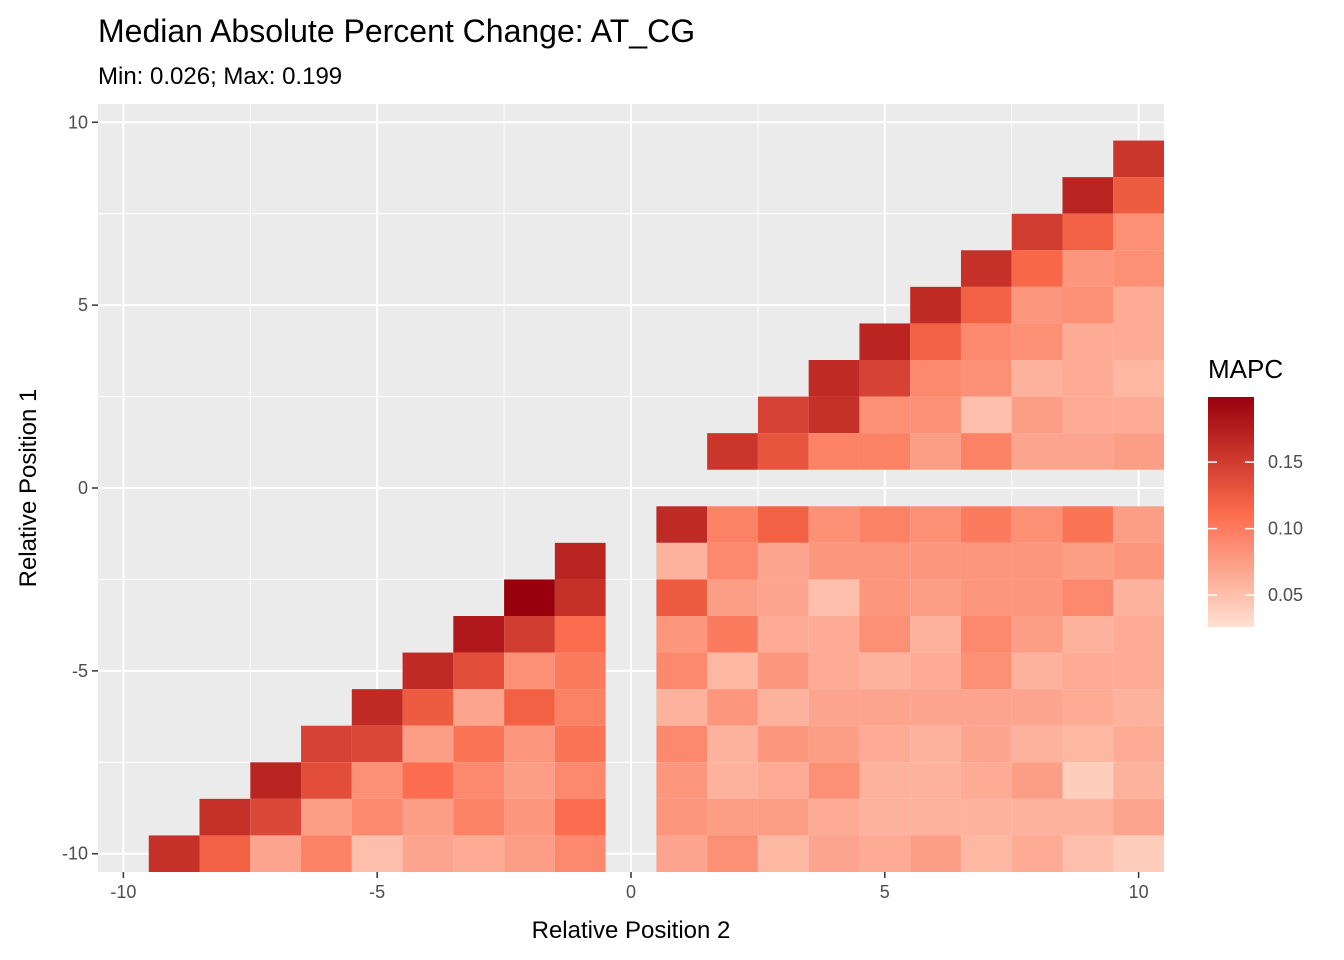 This screenshot has height=960, width=1344. I want to click on y-tick-label: 10, so click(78, 122).